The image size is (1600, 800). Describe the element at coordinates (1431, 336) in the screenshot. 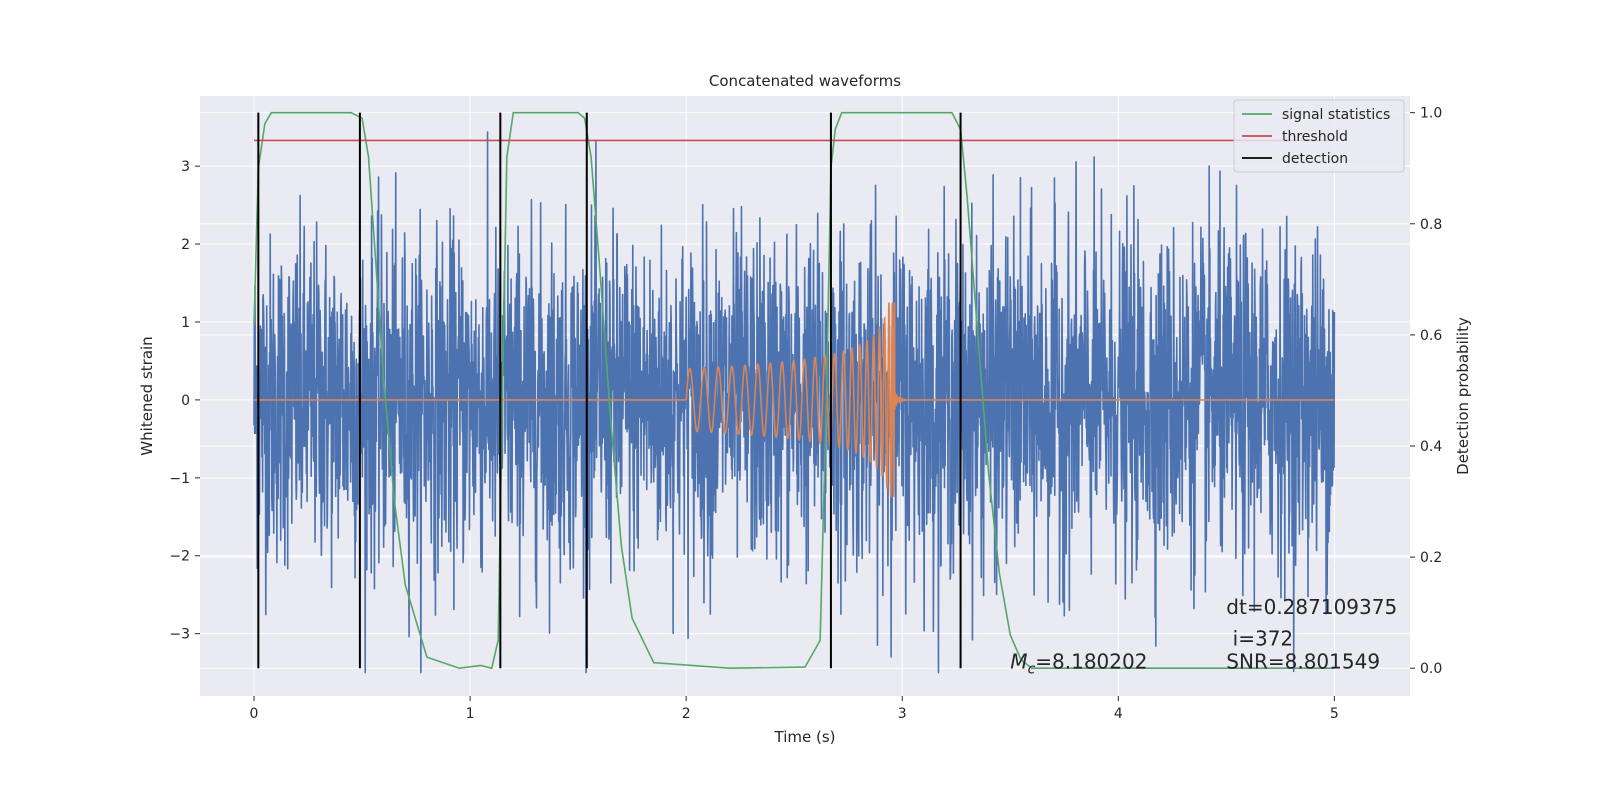

I see `y-right-tick-label: 0.6` at that location.